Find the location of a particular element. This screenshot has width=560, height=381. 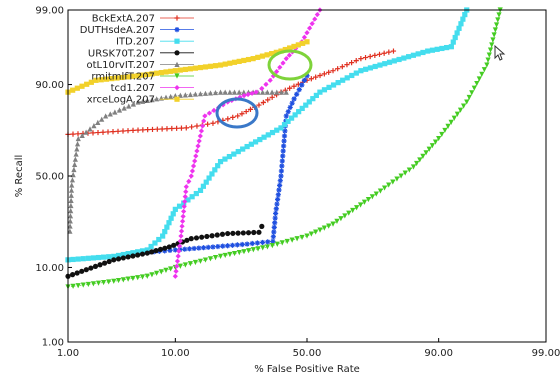

mouse-cursor-icon is located at coordinates (500, 52).